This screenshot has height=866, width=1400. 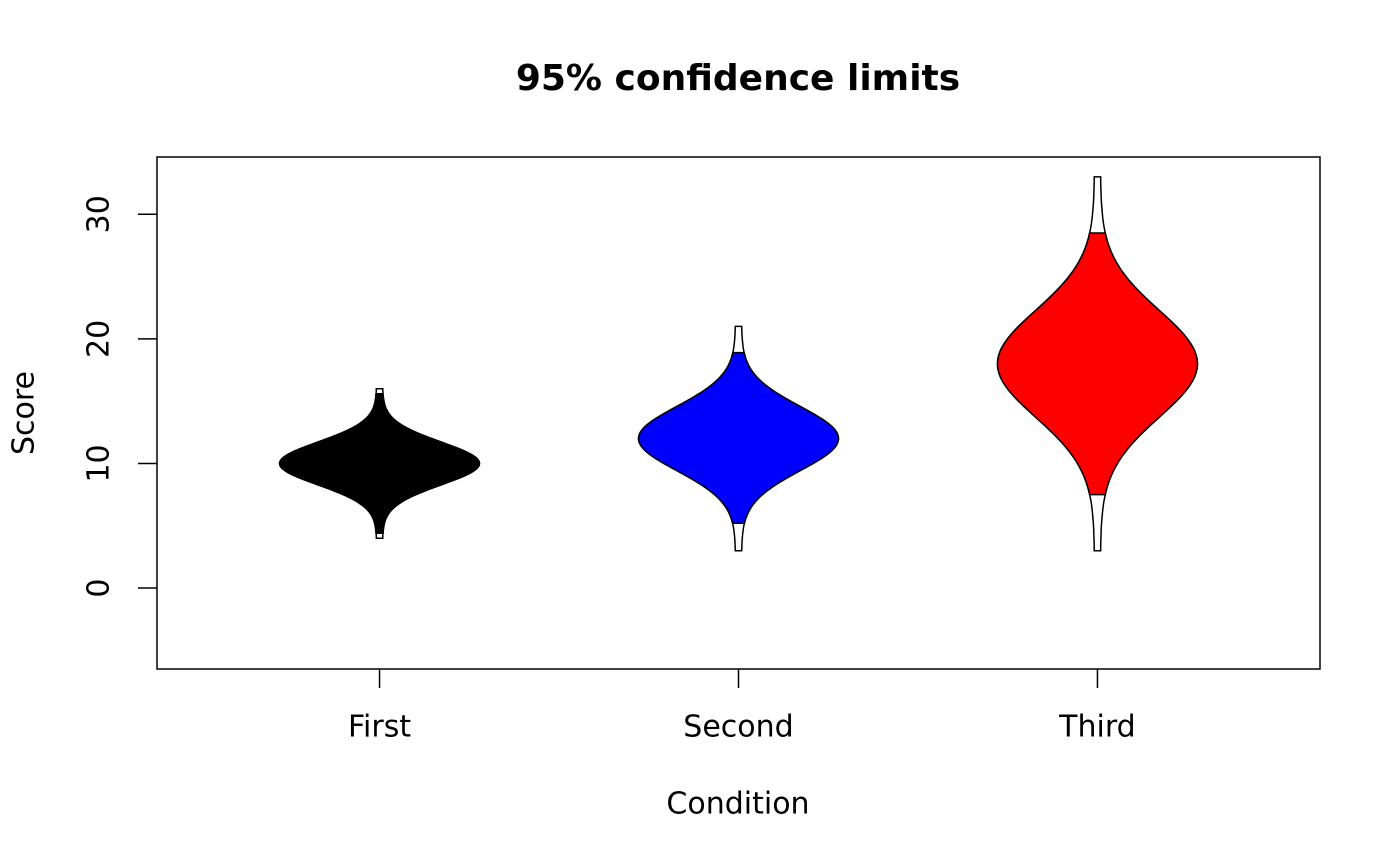 I want to click on y-axis-label: Score, so click(x=24, y=413).